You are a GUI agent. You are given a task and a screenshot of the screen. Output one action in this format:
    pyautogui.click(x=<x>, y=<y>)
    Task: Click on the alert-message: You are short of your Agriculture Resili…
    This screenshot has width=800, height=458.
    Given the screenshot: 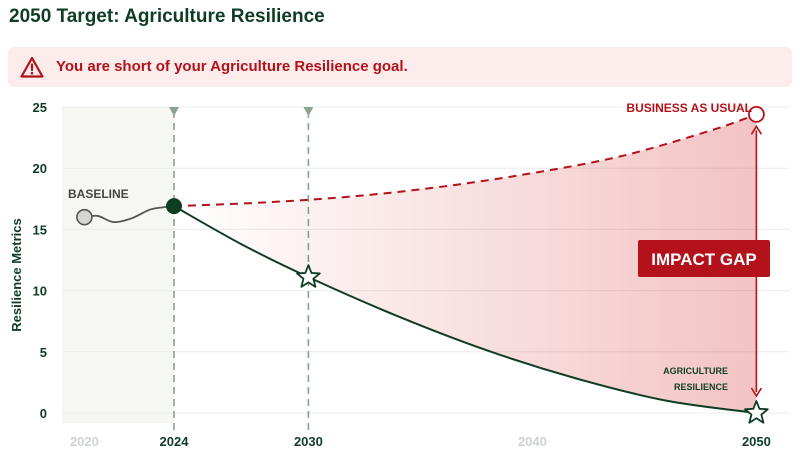 What is the action you would take?
    pyautogui.click(x=232, y=66)
    